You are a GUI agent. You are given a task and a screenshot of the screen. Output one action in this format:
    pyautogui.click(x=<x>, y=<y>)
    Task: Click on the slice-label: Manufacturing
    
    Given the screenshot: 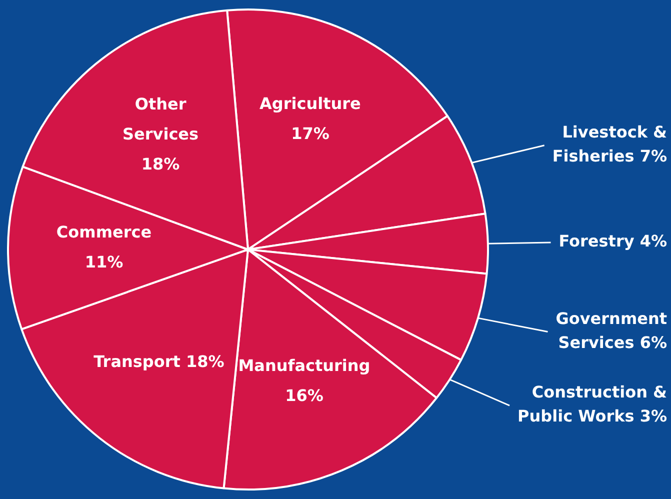 What is the action you would take?
    pyautogui.click(x=304, y=366)
    